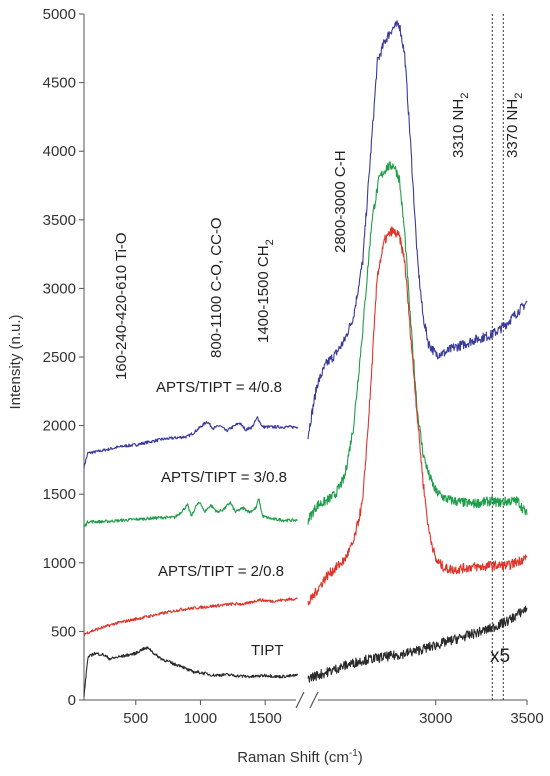 Image resolution: width=550 pixels, height=776 pixels. Describe the element at coordinates (72, 700) in the screenshot. I see `y-tick-label: 0` at that location.